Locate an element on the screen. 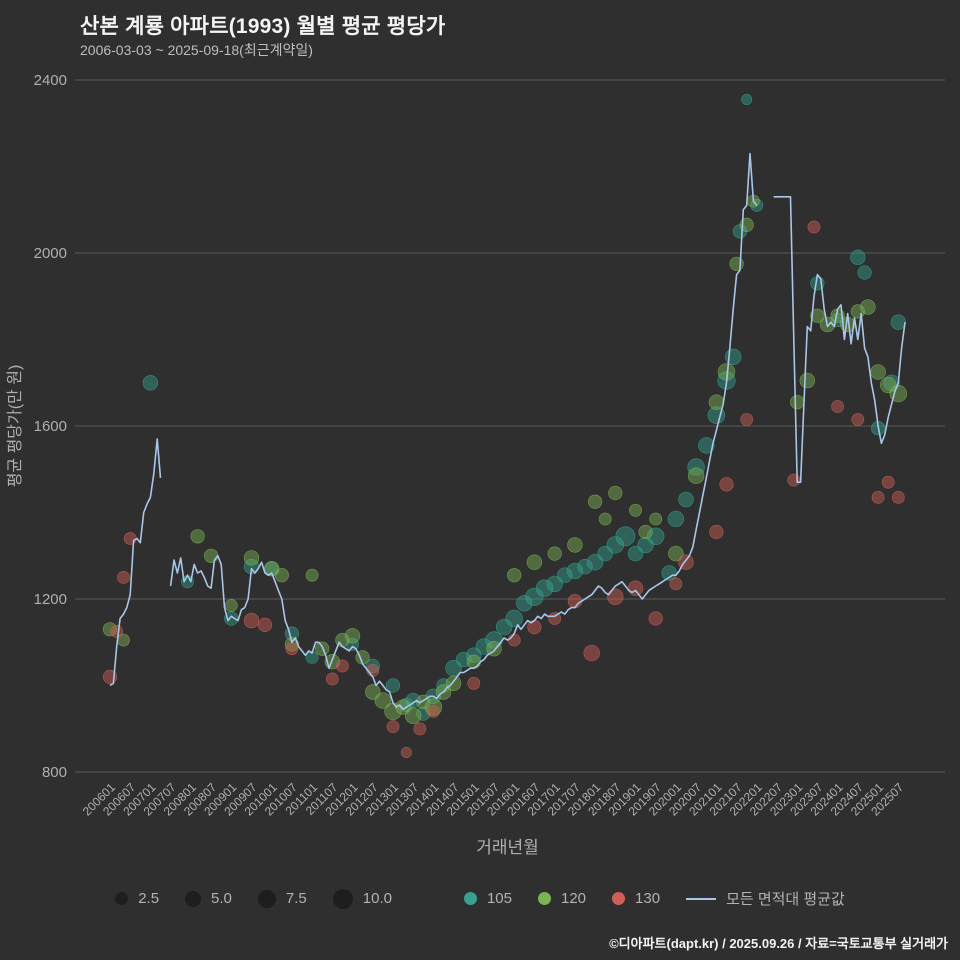 This screenshot has height=960, width=960. legend-series-105: 105 is located at coordinates (487, 898).